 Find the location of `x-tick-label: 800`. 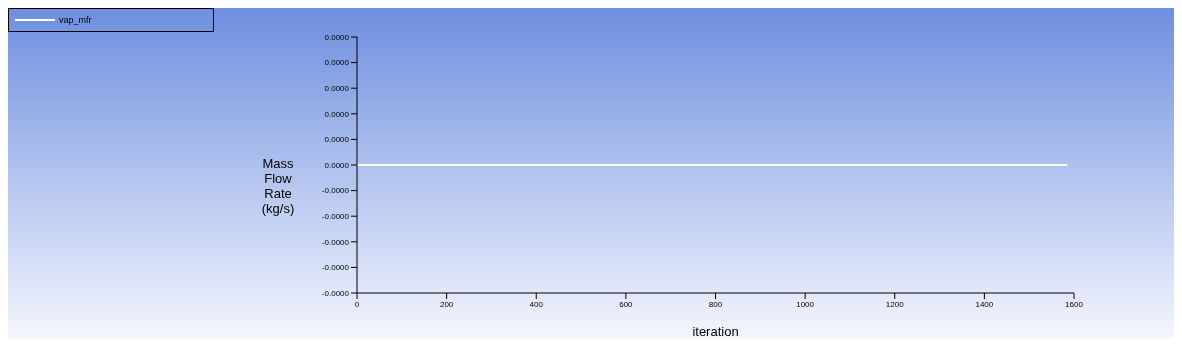

x-tick-label: 800 is located at coordinates (715, 304).